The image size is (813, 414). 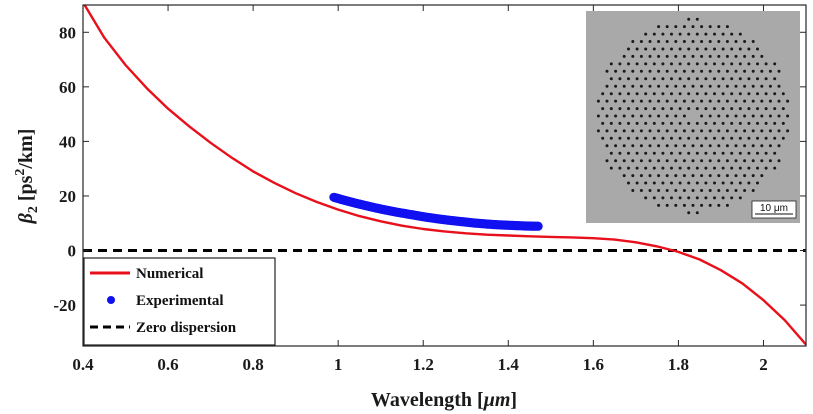 What do you see at coordinates (186, 328) in the screenshot?
I see `legend-label-zero-dispersion: Zero dispersion` at bounding box center [186, 328].